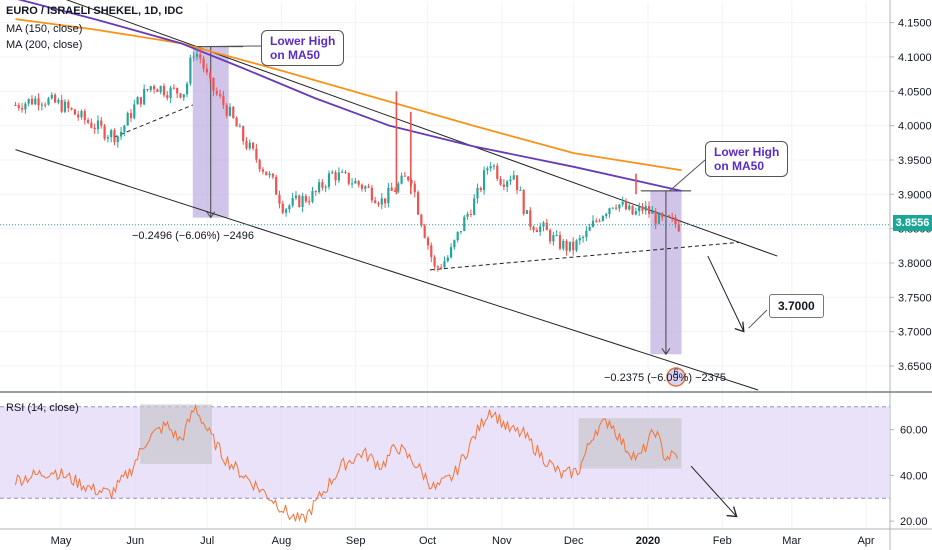  What do you see at coordinates (747, 152) in the screenshot?
I see `callout-right-line-1: Lower High` at bounding box center [747, 152].